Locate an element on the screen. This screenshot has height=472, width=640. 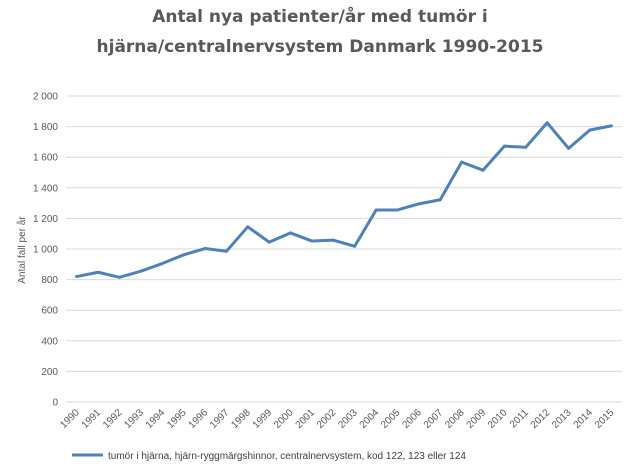
x-tick-label: 2012 is located at coordinates (541, 419).